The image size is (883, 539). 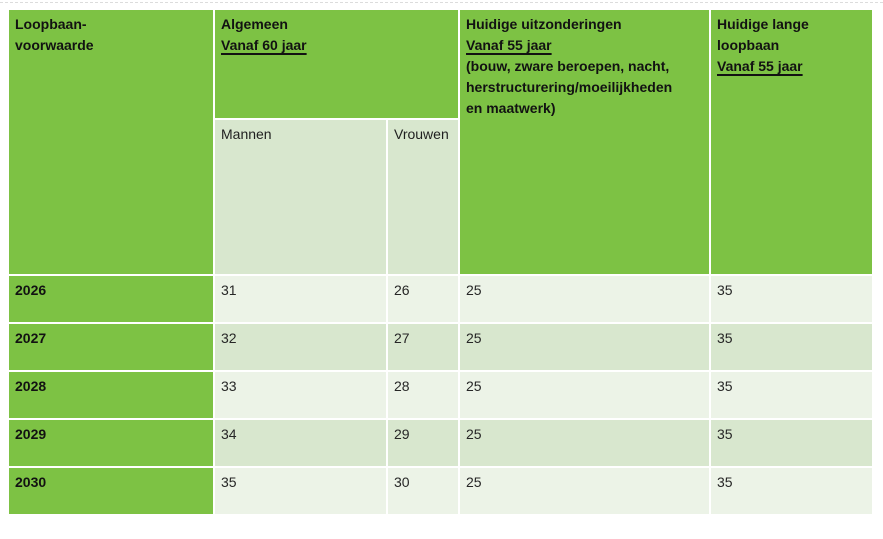 I want to click on header-uitzonderingen-subtitle: Vanaf 55 jaar, so click(x=509, y=45).